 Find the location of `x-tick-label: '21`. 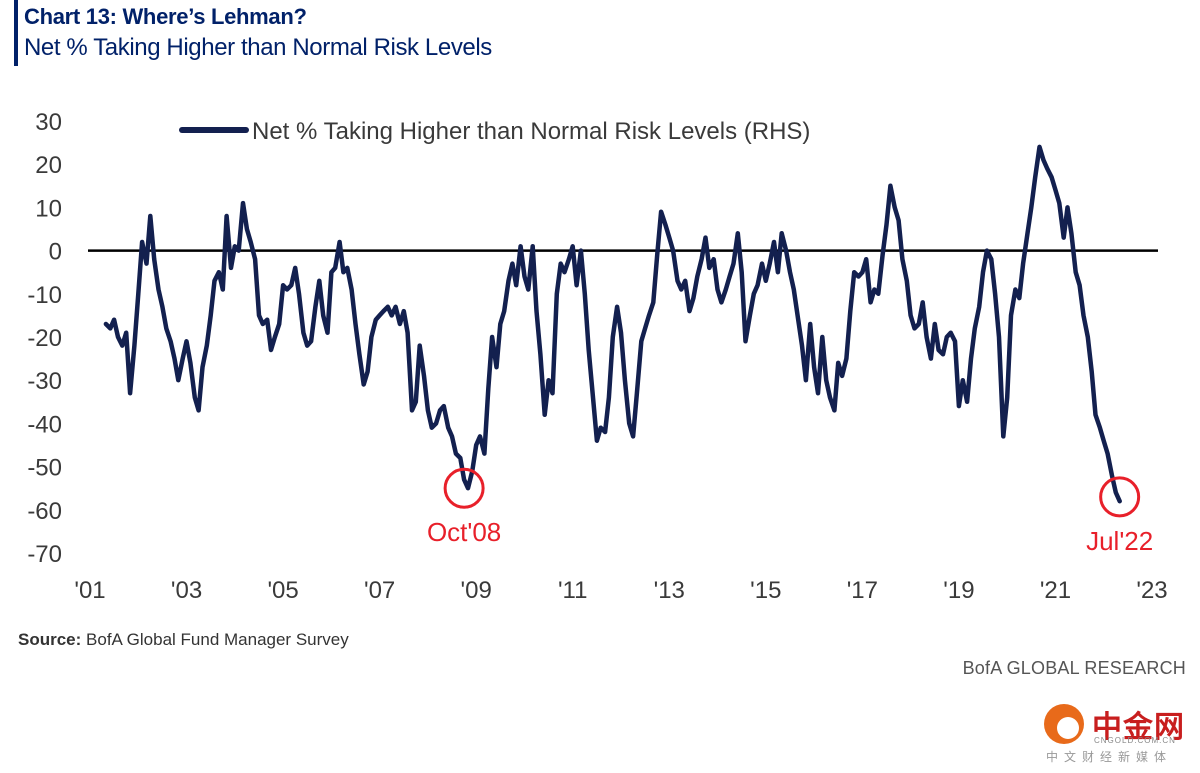

x-tick-label: '21 is located at coordinates (1055, 590).